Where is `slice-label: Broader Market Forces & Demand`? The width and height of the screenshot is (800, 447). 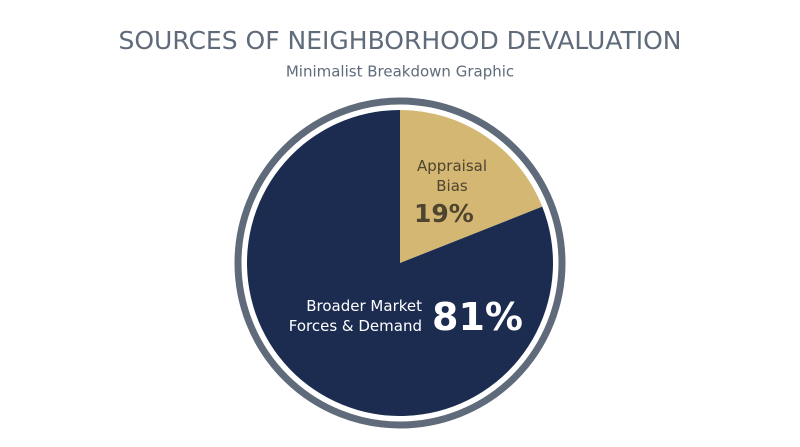 slice-label: Broader Market Forces & Demand is located at coordinates (355, 316).